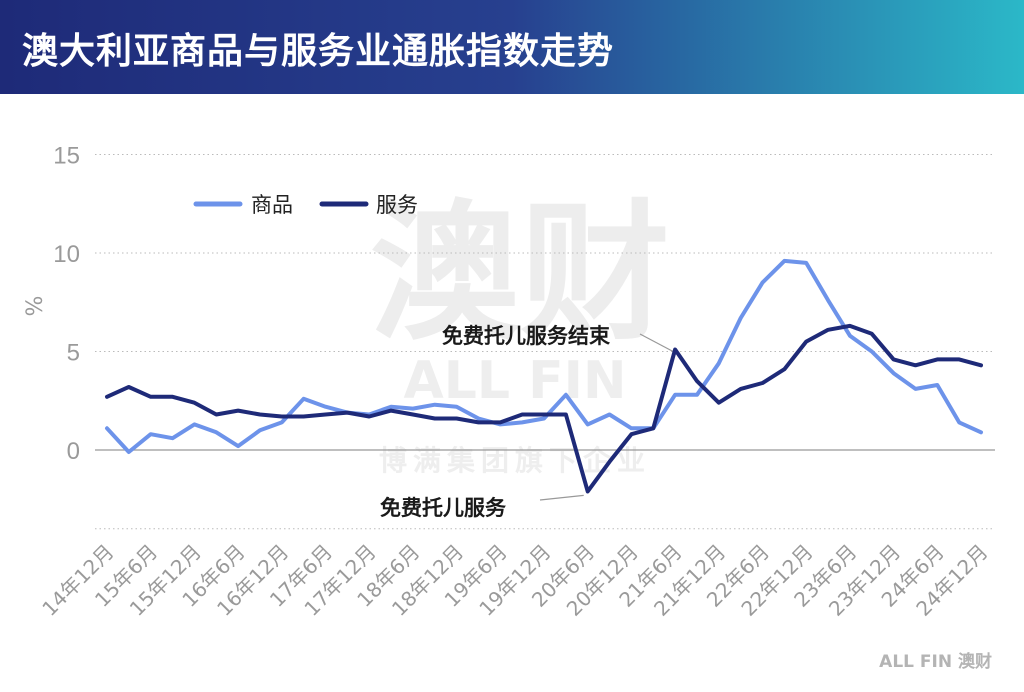 The width and height of the screenshot is (1024, 692). I want to click on annotation-free-childcare: 免费托儿服务, so click(443, 508).